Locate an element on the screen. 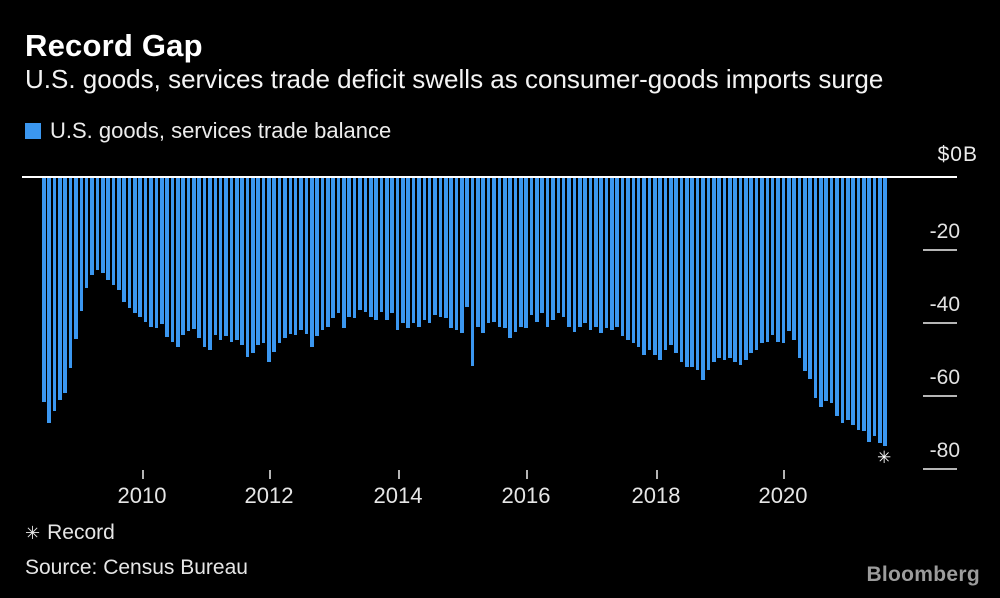 The width and height of the screenshot is (1000, 598). y-tick-label--20: -20 is located at coordinates (944, 231).